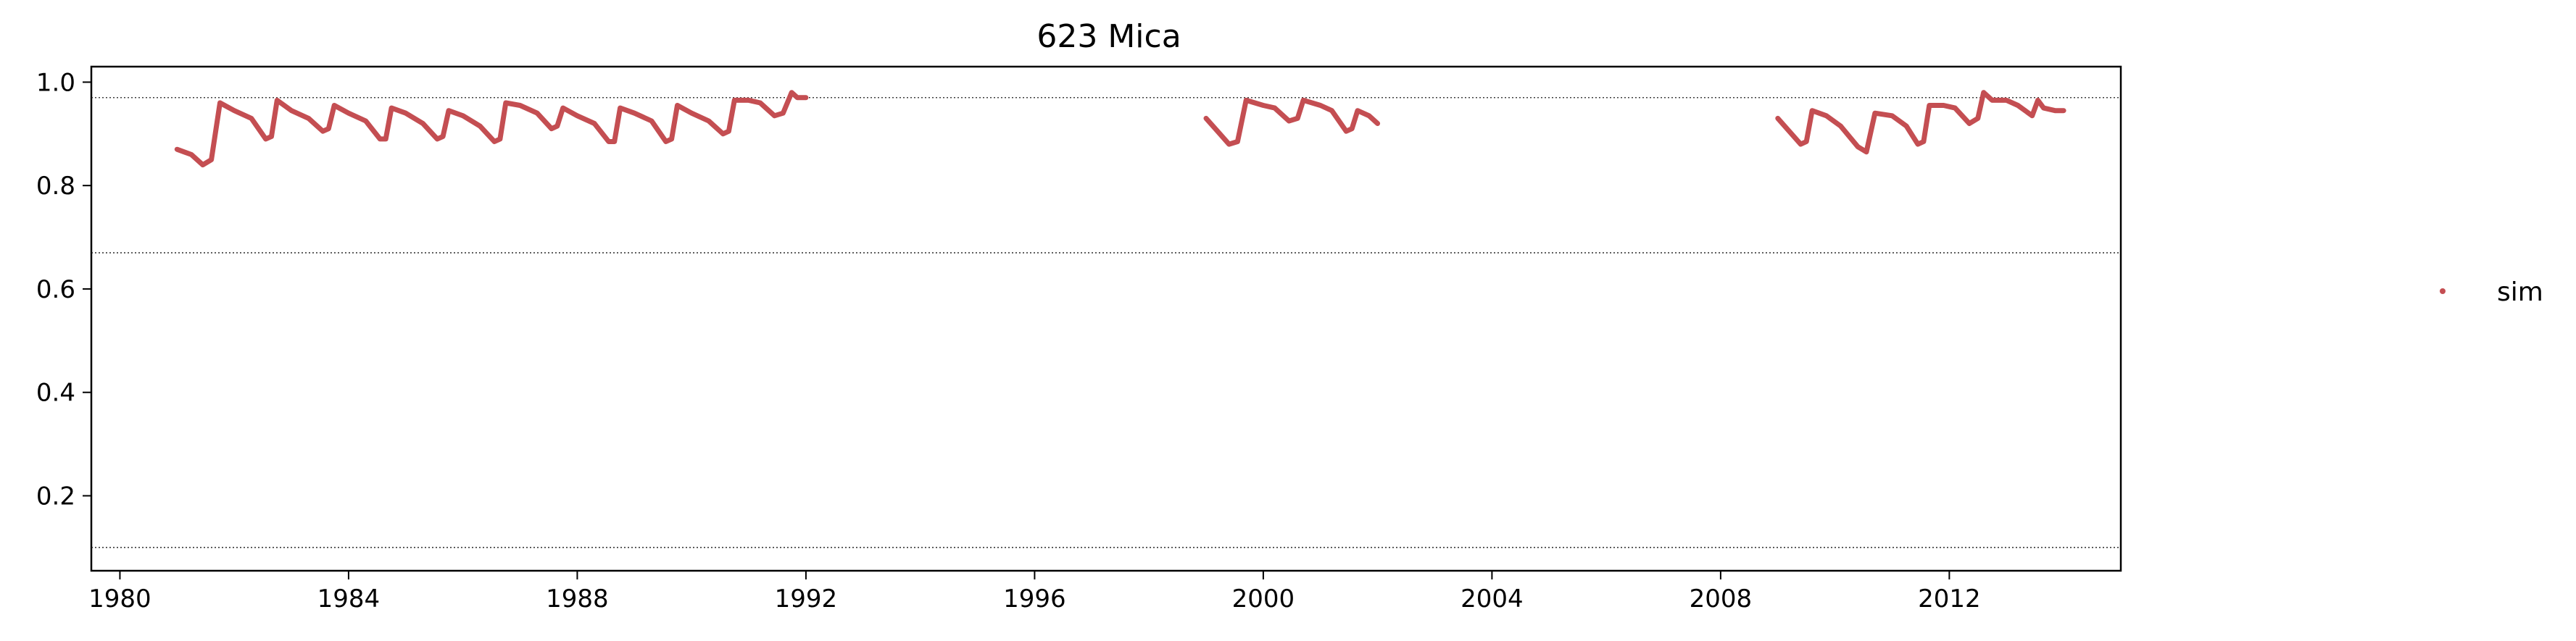  I want to click on legend-label-sim: sim, so click(2520, 292).